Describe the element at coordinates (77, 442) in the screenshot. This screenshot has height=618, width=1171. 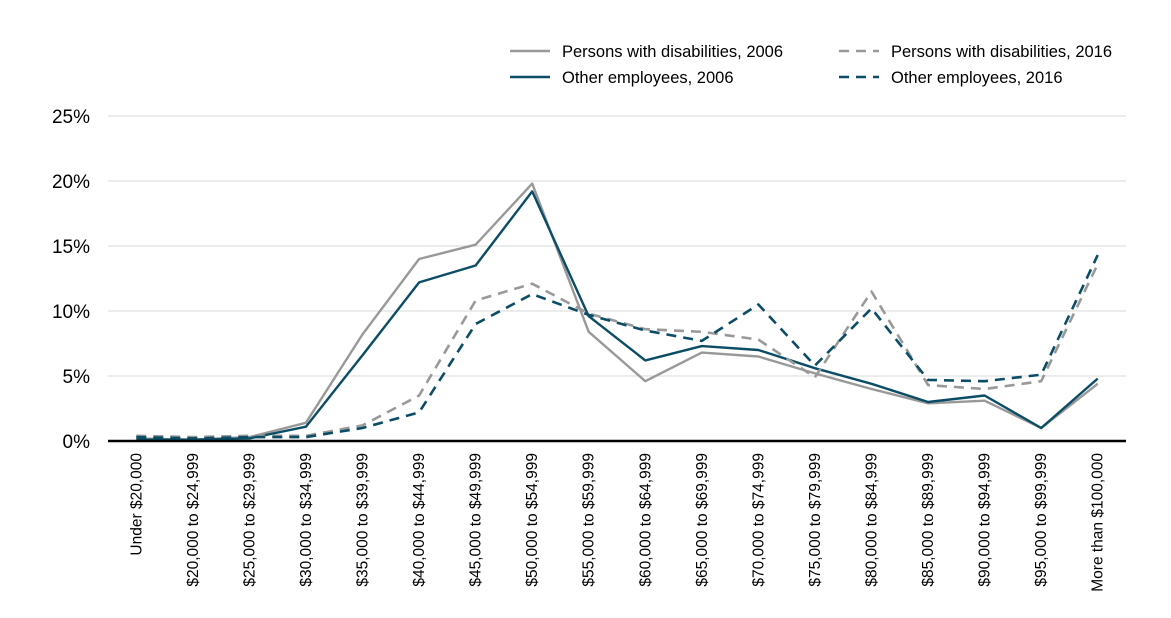
I see `y-tick-label: 0%` at that location.